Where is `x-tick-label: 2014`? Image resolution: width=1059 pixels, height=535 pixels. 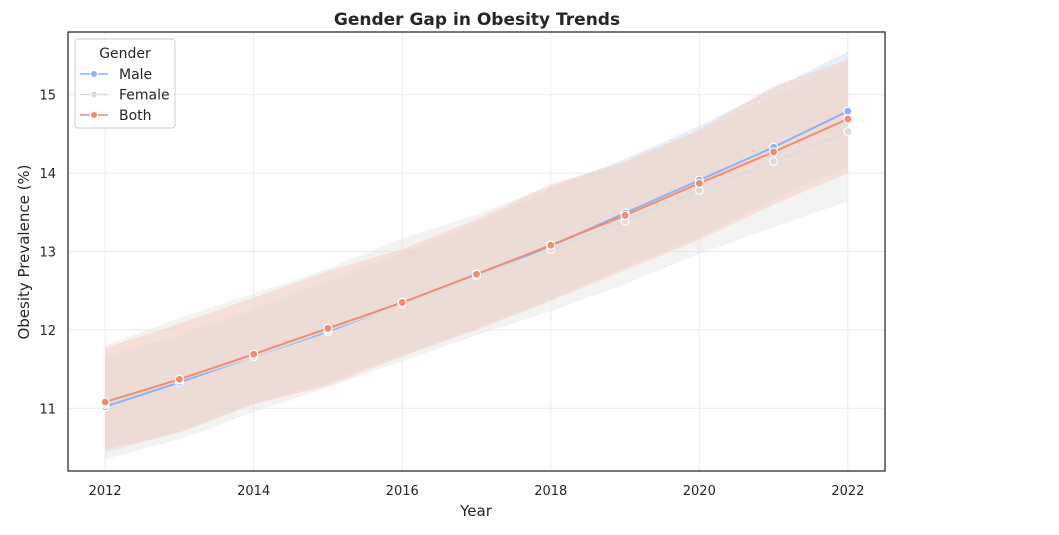 x-tick-label: 2014 is located at coordinates (253, 491).